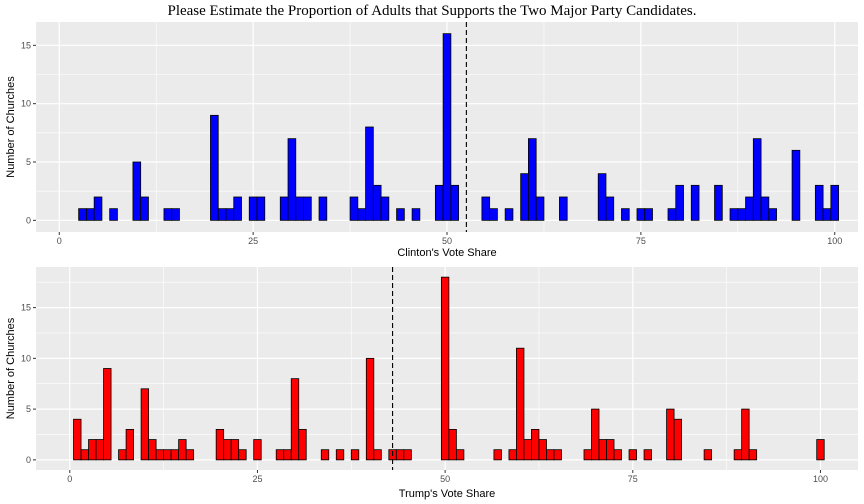 The height and width of the screenshot is (504, 864). Describe the element at coordinates (28, 220) in the screenshot. I see `clinton-y-tick-label: 0` at that location.